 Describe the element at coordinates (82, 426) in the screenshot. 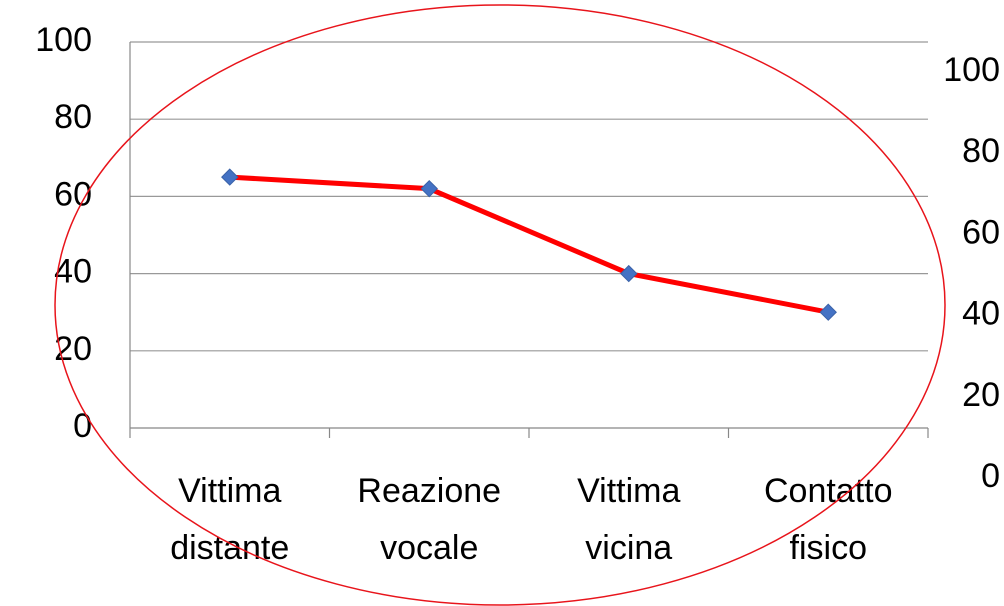

I see `y-tick-label: 0` at that location.